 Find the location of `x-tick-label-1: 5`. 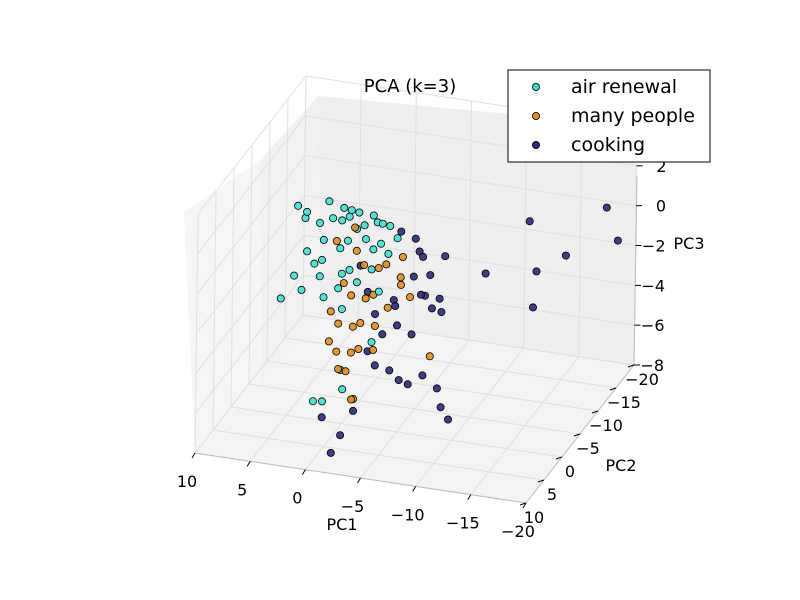

x-tick-label-1: 5 is located at coordinates (242, 489).